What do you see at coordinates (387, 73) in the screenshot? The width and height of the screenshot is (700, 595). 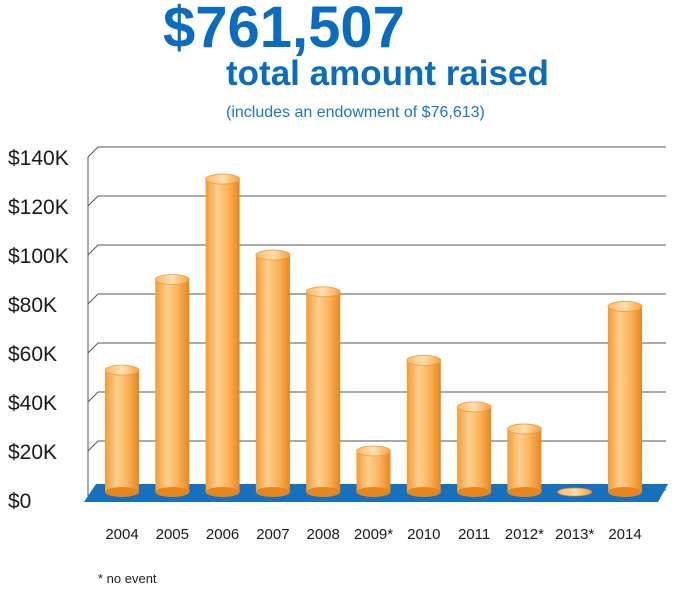 I see `chart-subtitle: total amount raised` at bounding box center [387, 73].